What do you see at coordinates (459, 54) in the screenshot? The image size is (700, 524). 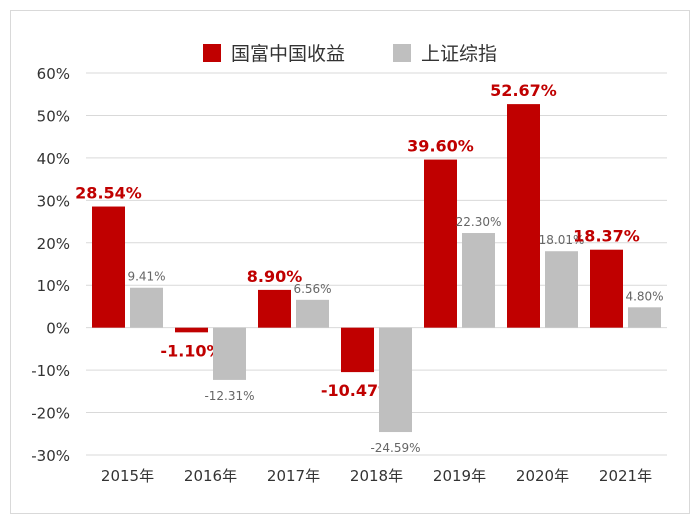 I see `legend-label-series-2: 上证综指` at bounding box center [459, 54].